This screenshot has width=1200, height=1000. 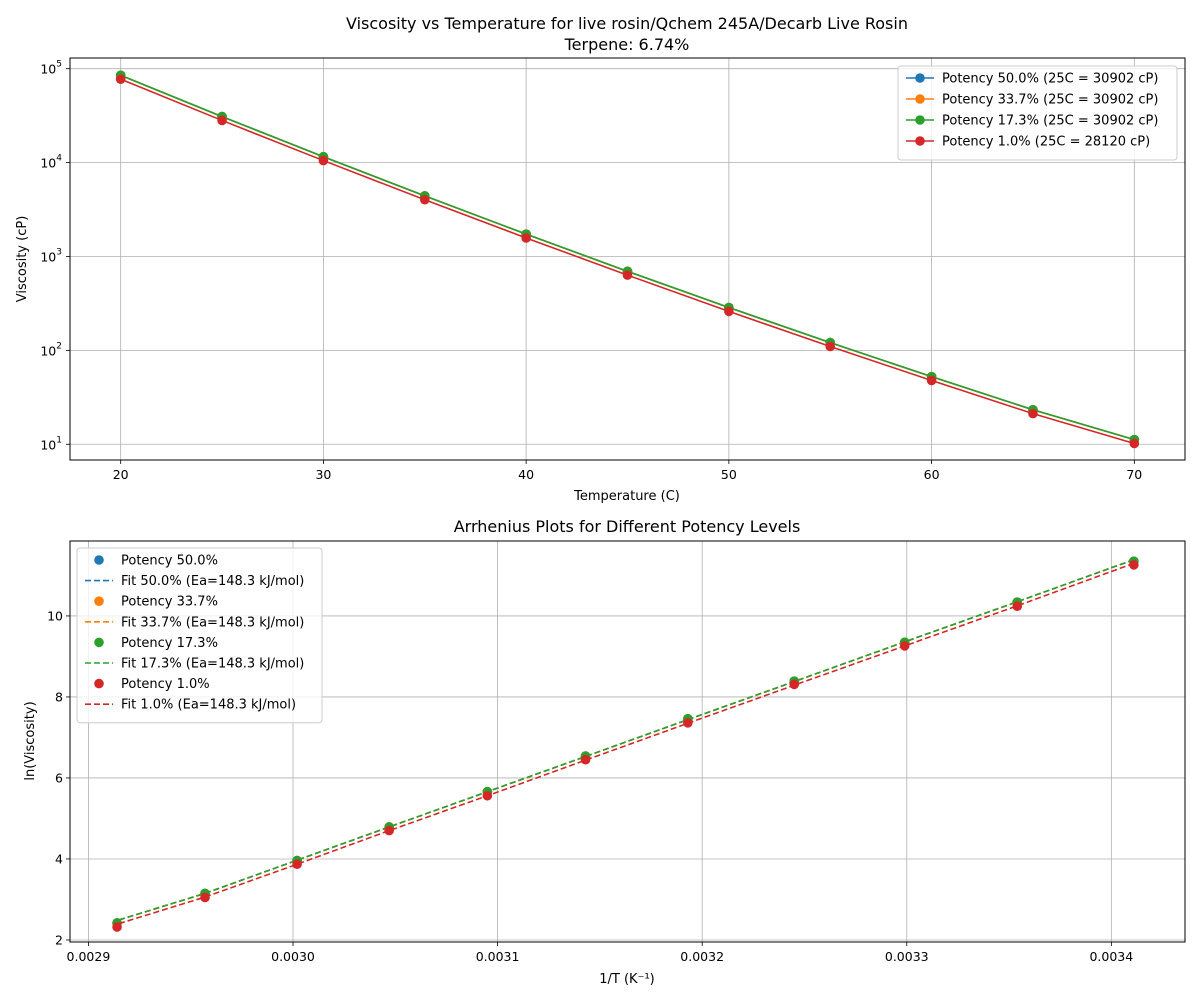 I want to click on y-tick-label: 2, so click(x=59, y=939).